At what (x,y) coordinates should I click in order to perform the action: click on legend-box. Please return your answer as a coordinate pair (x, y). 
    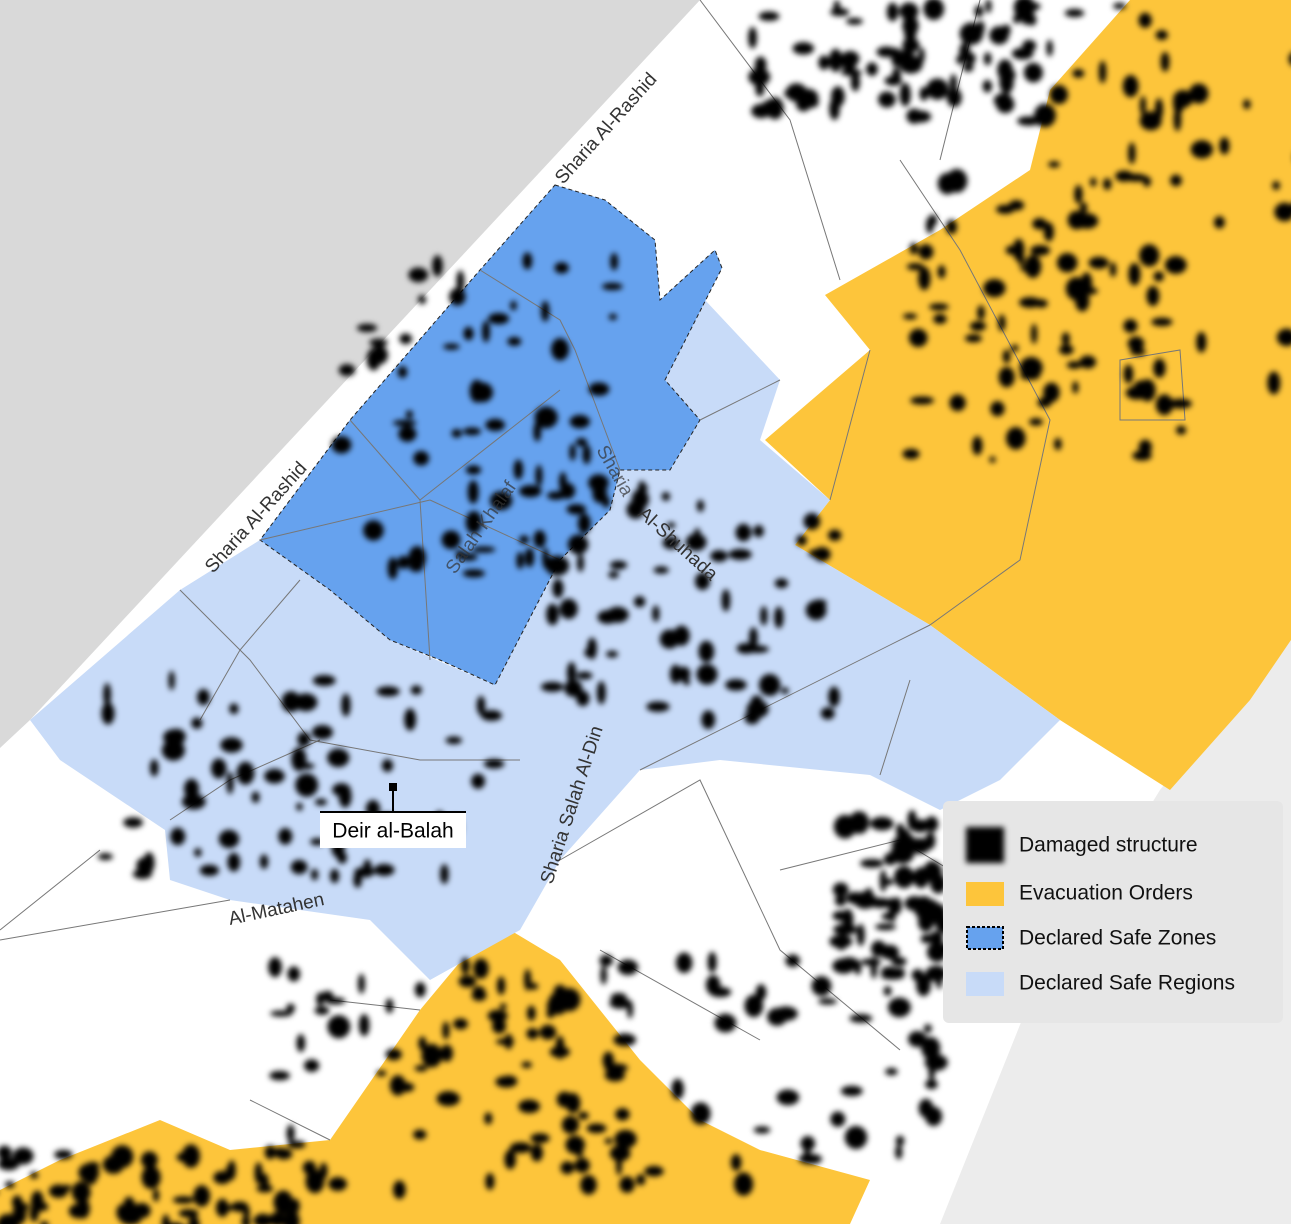
    Looking at the image, I should click on (1113, 912).